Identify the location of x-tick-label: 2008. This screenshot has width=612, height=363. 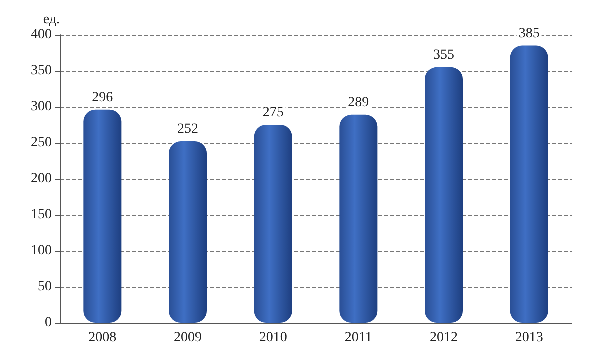
(102, 338).